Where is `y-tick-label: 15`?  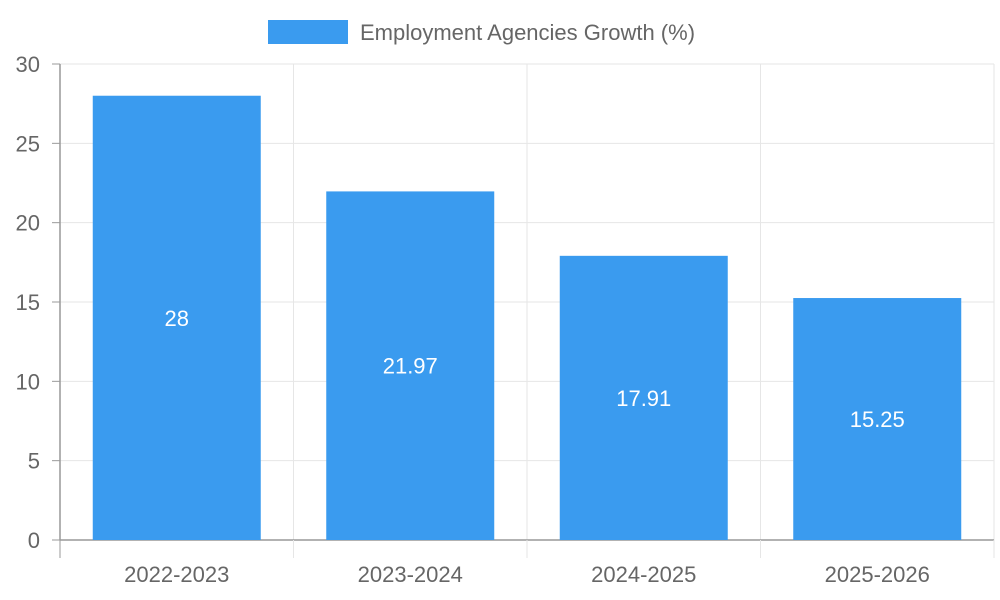 y-tick-label: 15 is located at coordinates (28, 302).